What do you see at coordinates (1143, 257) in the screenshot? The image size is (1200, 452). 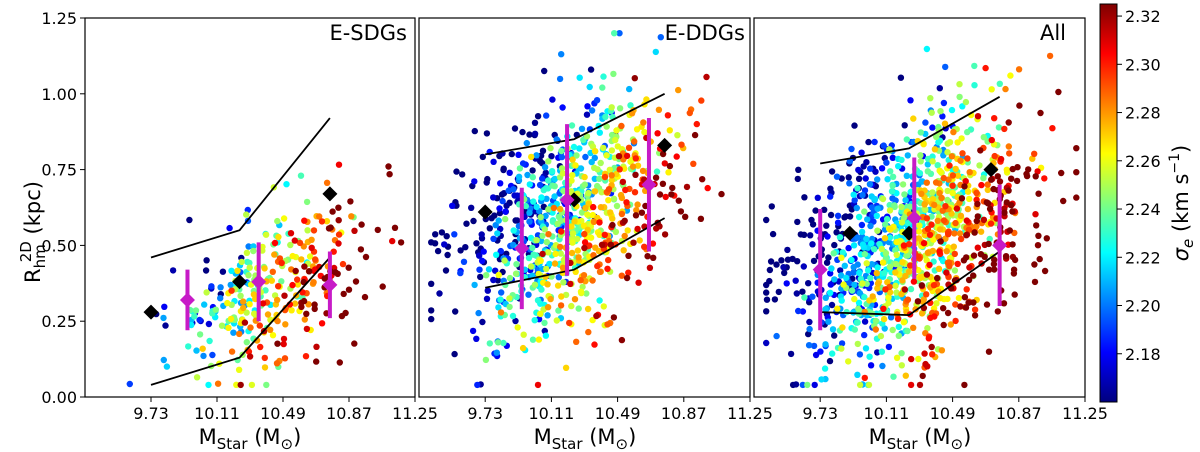 I see `colorbar-tick-label: 2.22` at bounding box center [1143, 257].